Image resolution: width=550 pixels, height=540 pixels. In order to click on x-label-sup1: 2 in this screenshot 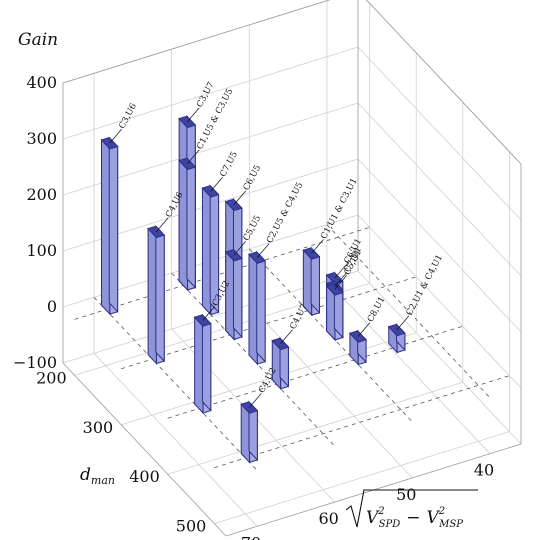, I will do `click(380, 511)`.